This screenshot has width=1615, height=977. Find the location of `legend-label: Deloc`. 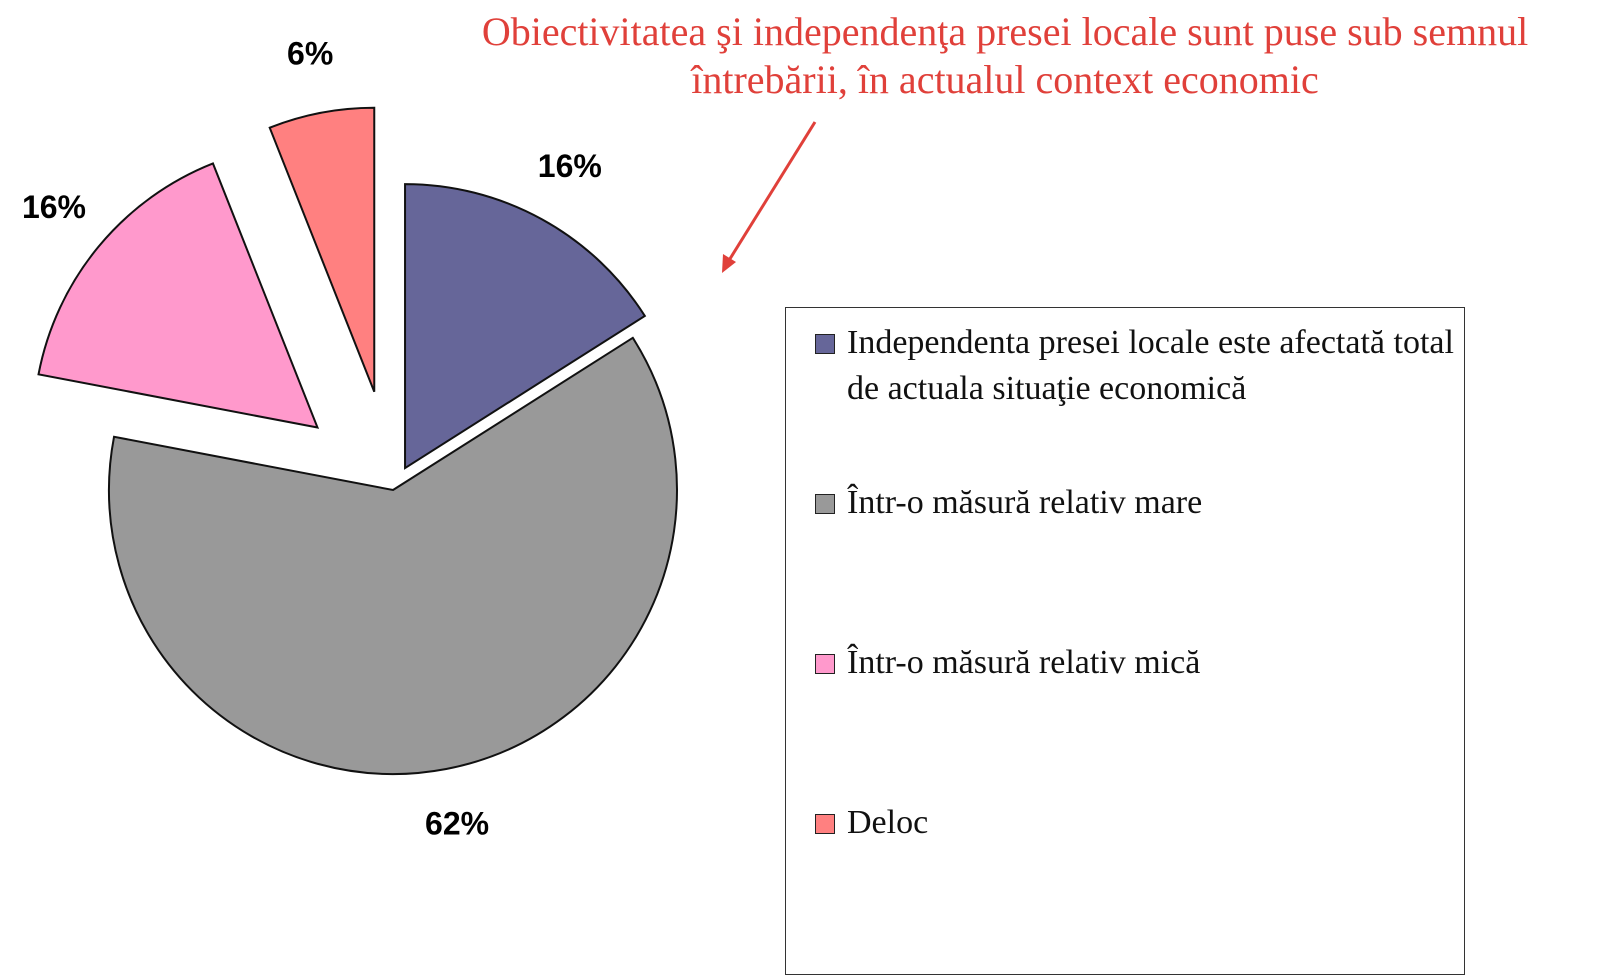

legend-label: Deloc is located at coordinates (888, 822).